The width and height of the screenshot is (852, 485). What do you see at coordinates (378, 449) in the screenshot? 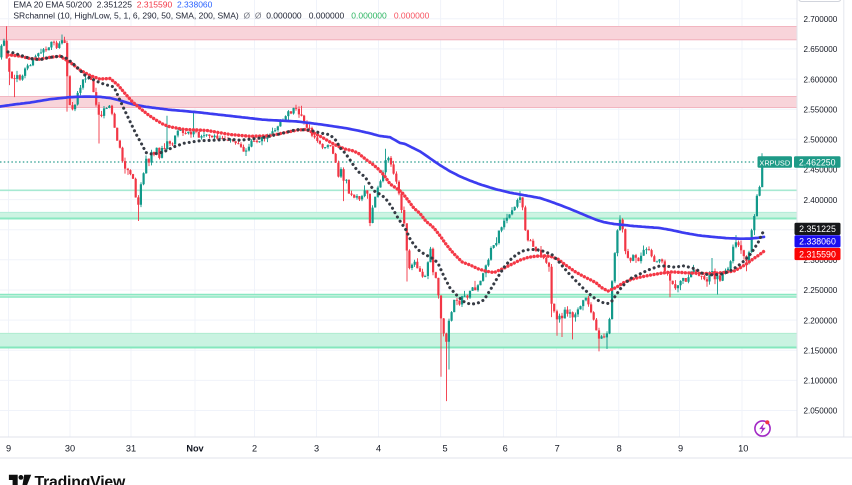
I see `svg-text: 4` at bounding box center [378, 449].